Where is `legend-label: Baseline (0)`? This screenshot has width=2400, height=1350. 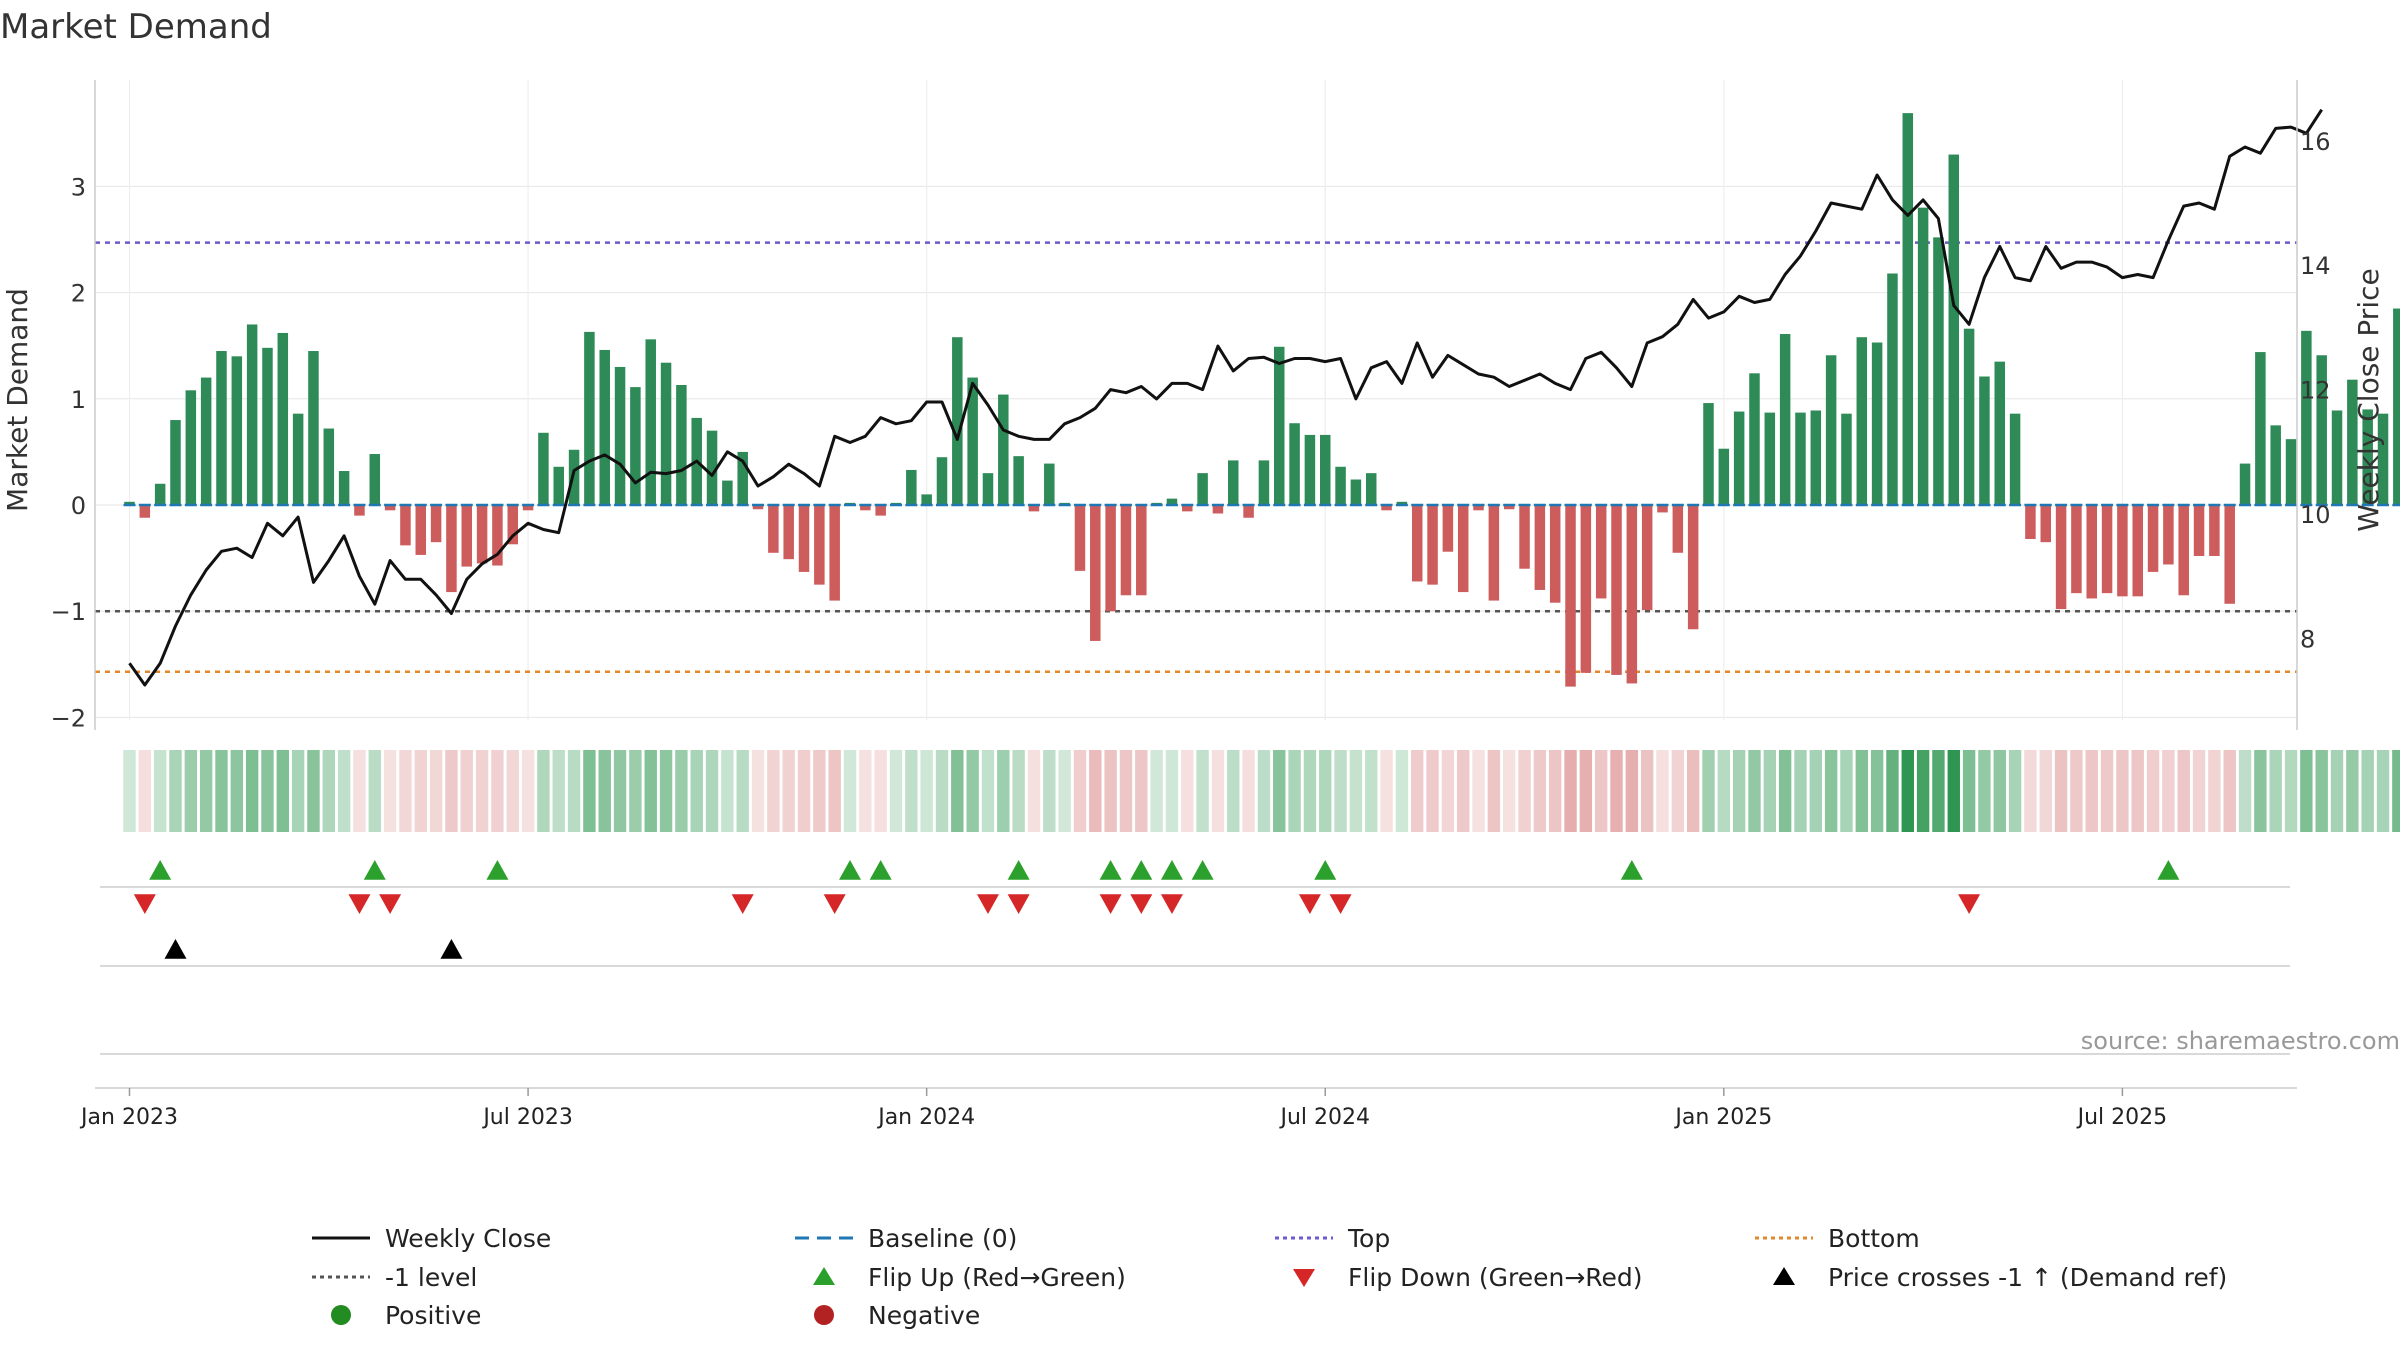 legend-label: Baseline (0) is located at coordinates (942, 1238).